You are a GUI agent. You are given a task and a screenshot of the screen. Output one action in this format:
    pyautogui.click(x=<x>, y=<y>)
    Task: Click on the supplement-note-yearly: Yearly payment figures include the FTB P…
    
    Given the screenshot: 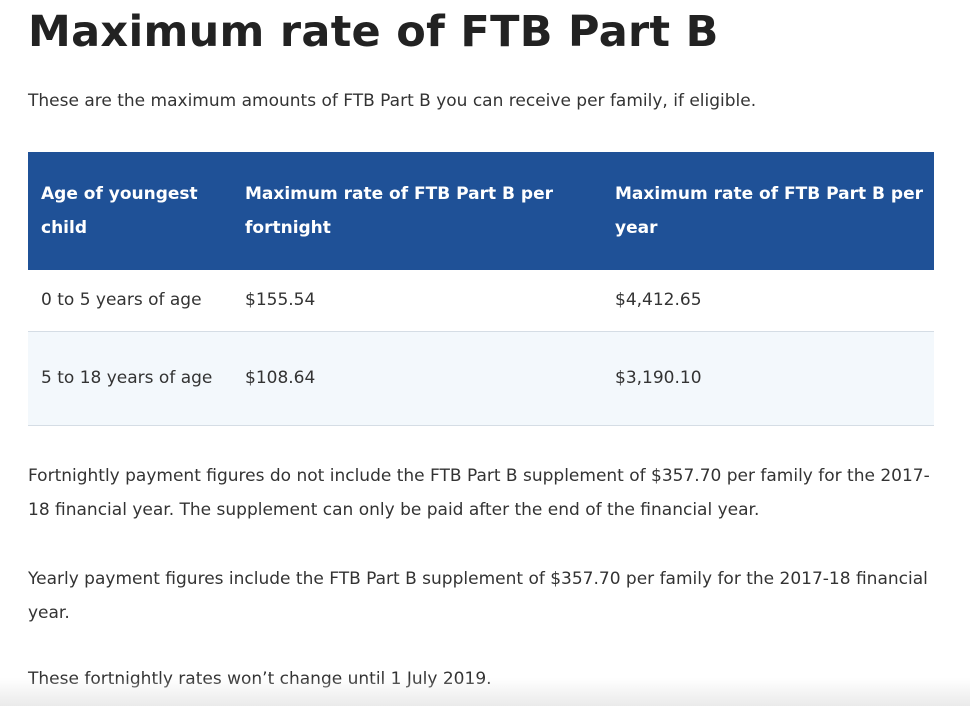 What is the action you would take?
    pyautogui.click(x=478, y=595)
    